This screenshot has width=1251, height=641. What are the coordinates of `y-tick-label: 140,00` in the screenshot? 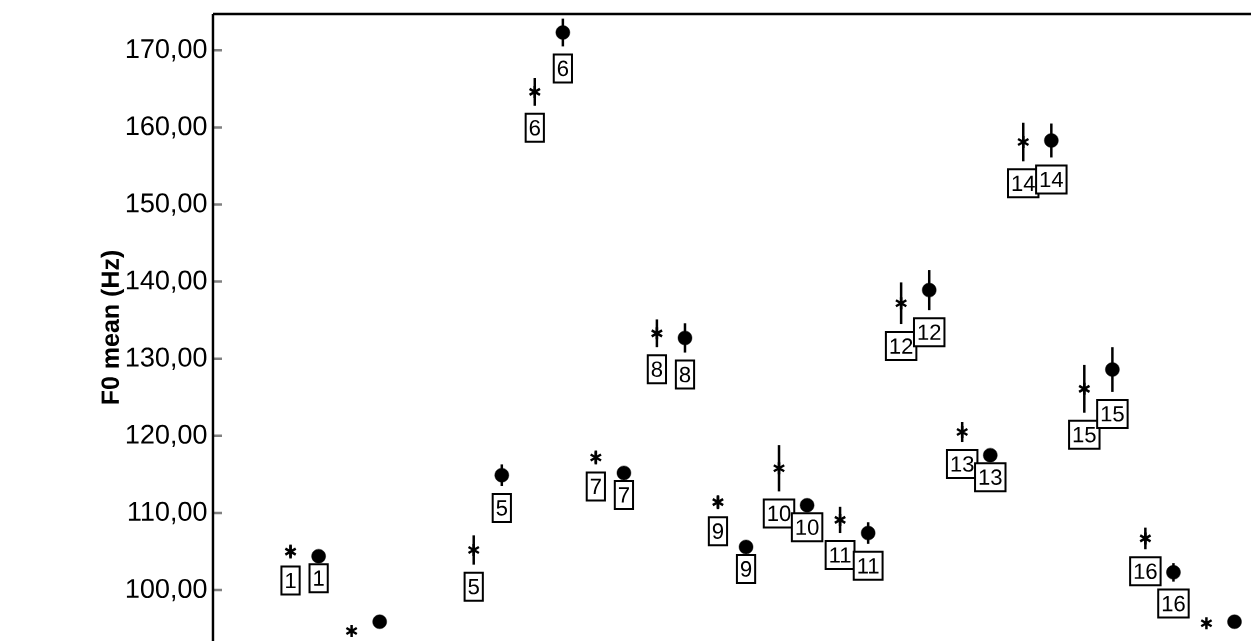 It's located at (166, 281).